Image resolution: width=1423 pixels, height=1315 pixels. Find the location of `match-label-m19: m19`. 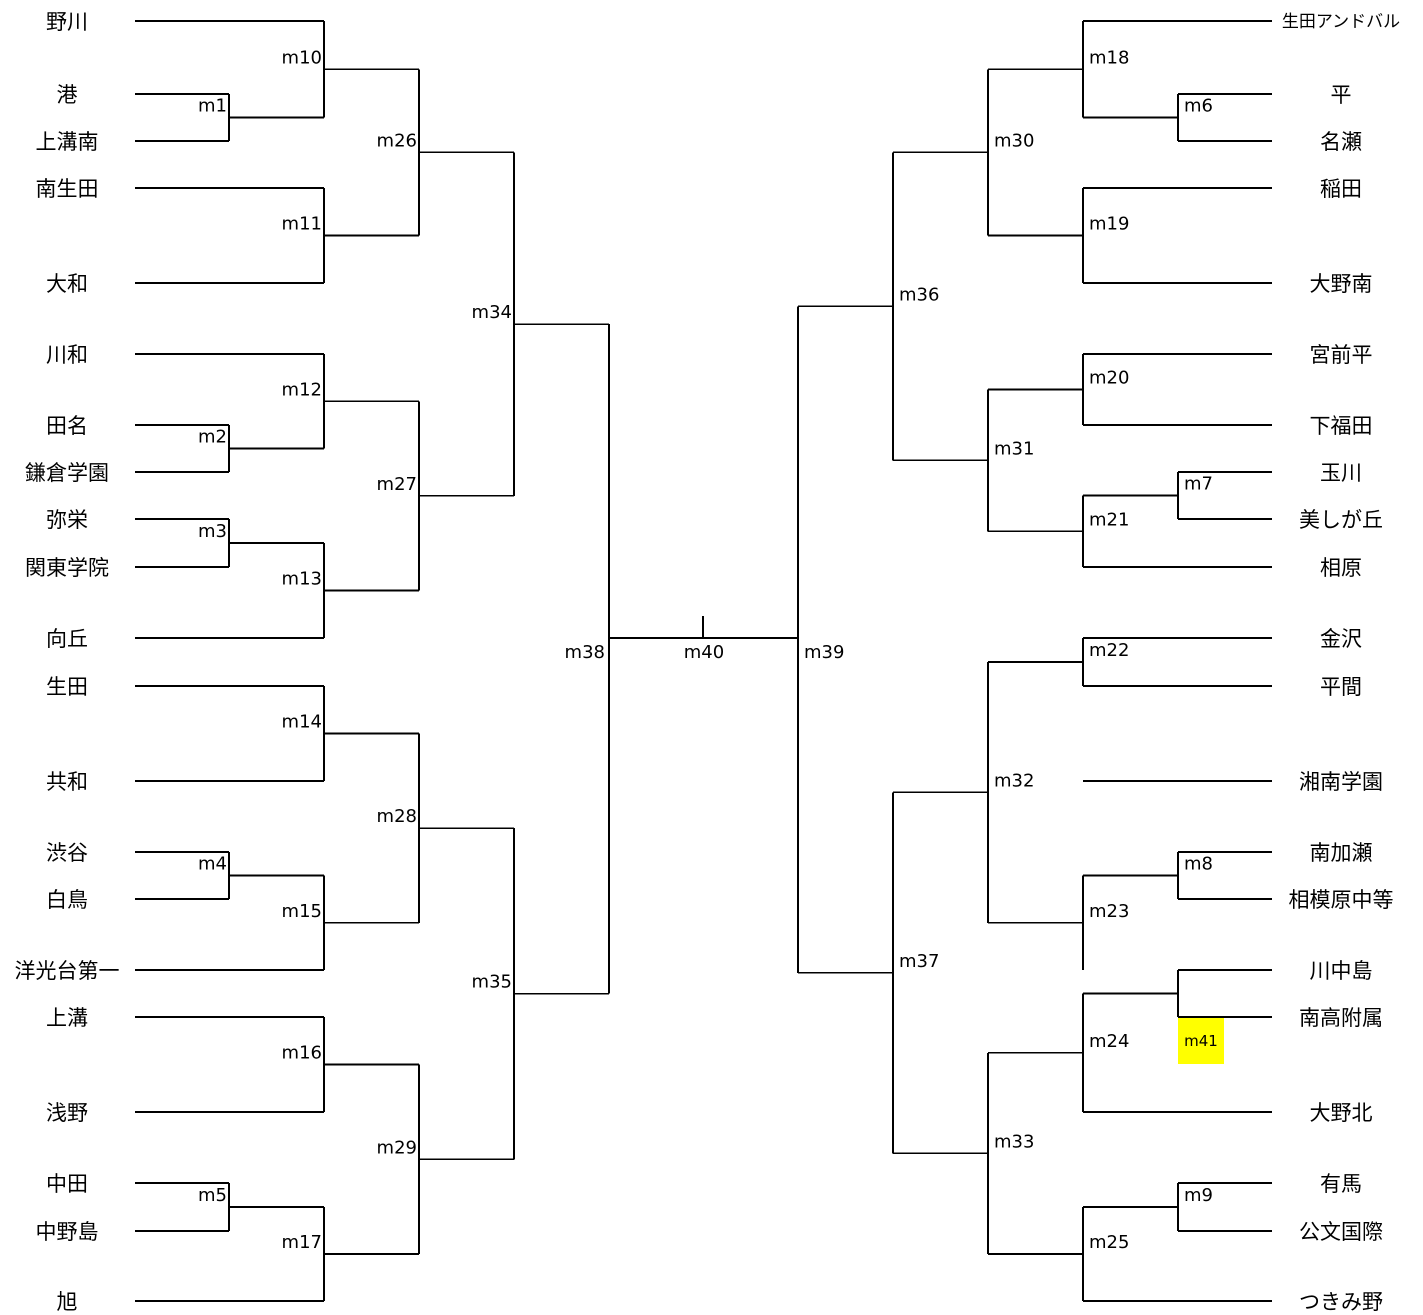

match-label-m19: m19 is located at coordinates (1109, 224).